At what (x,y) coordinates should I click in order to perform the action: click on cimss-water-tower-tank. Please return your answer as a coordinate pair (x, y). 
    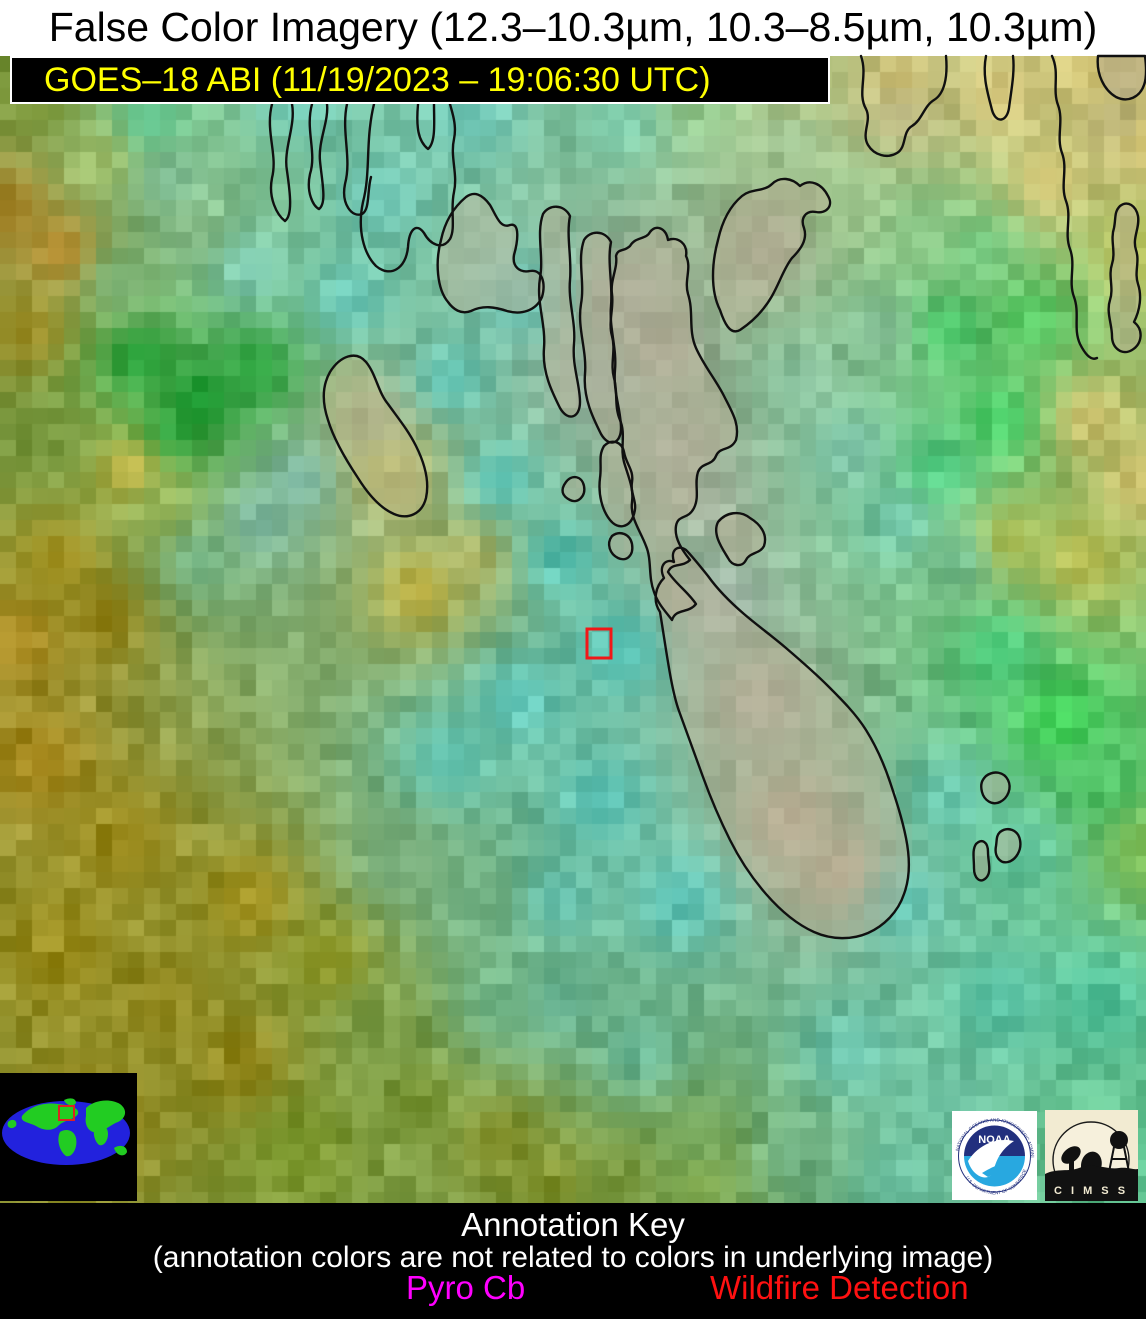
    Looking at the image, I should click on (1119, 1140).